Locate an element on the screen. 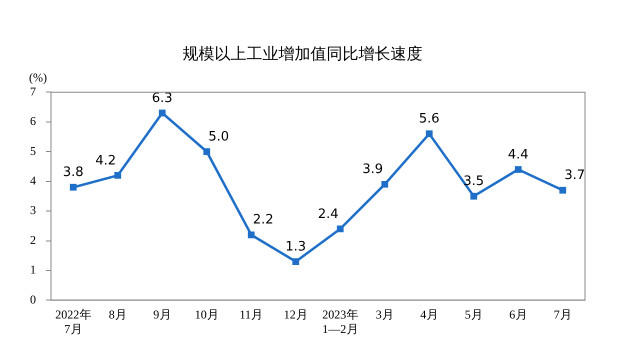 This screenshot has height=350, width=640. y-tick-label: 2 is located at coordinates (33, 239).